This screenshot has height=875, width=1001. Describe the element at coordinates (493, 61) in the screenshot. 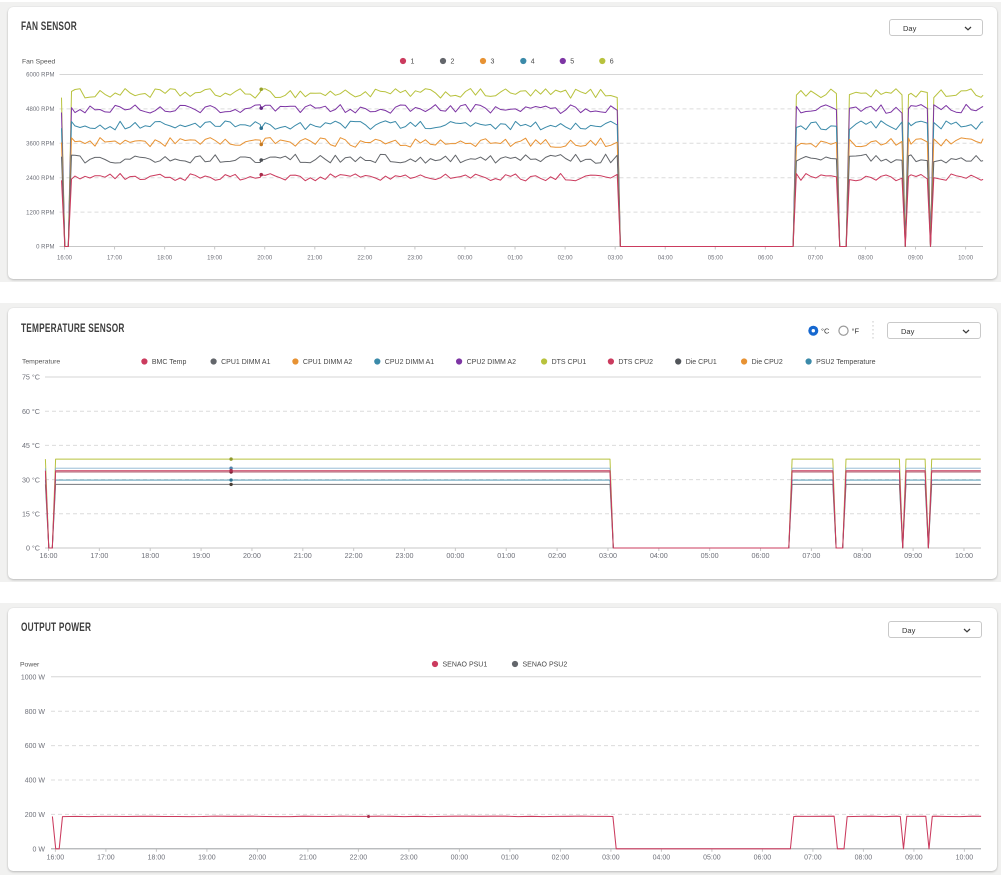

I see `svg-text: 3` at that location.